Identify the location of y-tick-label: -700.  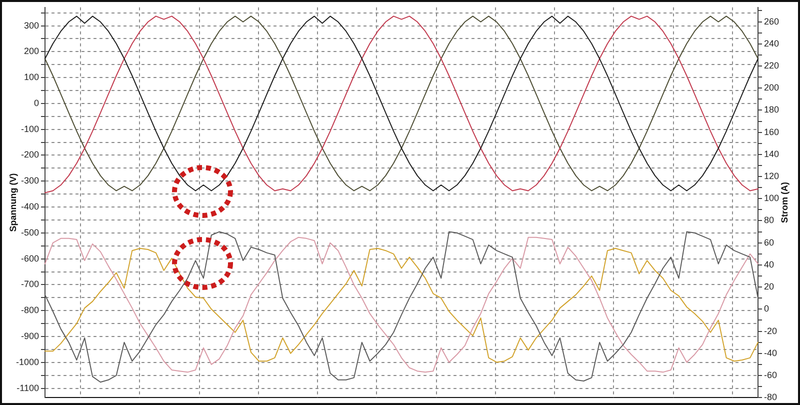
(29, 284).